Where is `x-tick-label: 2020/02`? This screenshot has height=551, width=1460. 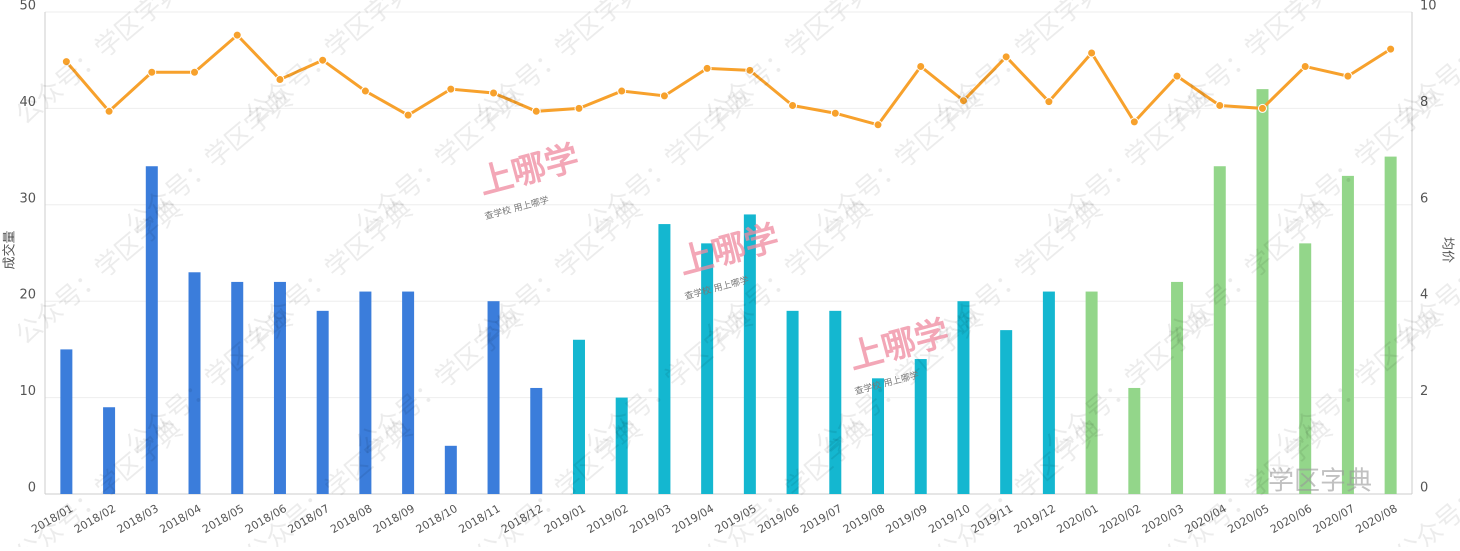
x-tick-label: 2020/02 is located at coordinates (1120, 519).